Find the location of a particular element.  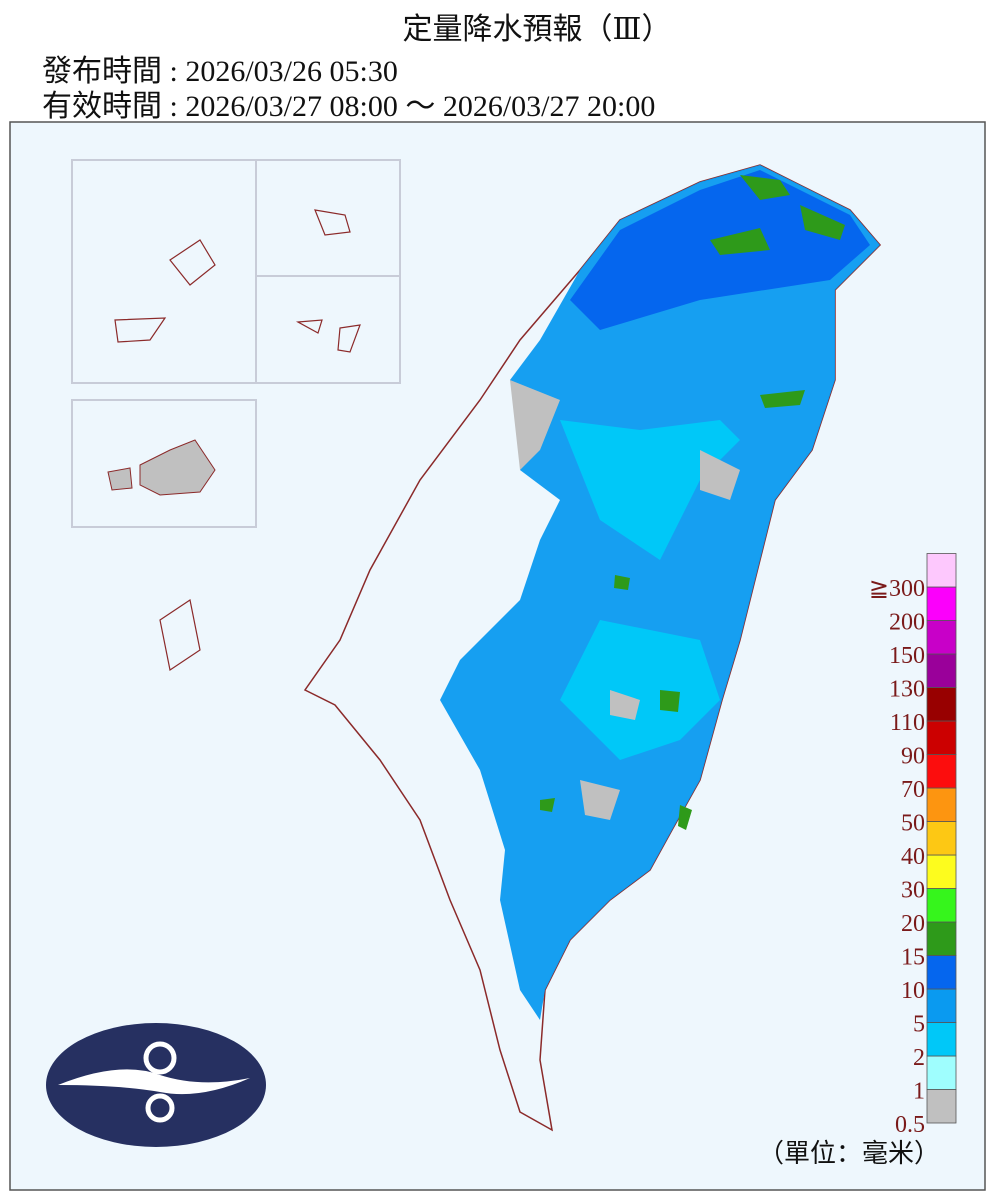

outlying-islands is located at coordinates (237, 440).